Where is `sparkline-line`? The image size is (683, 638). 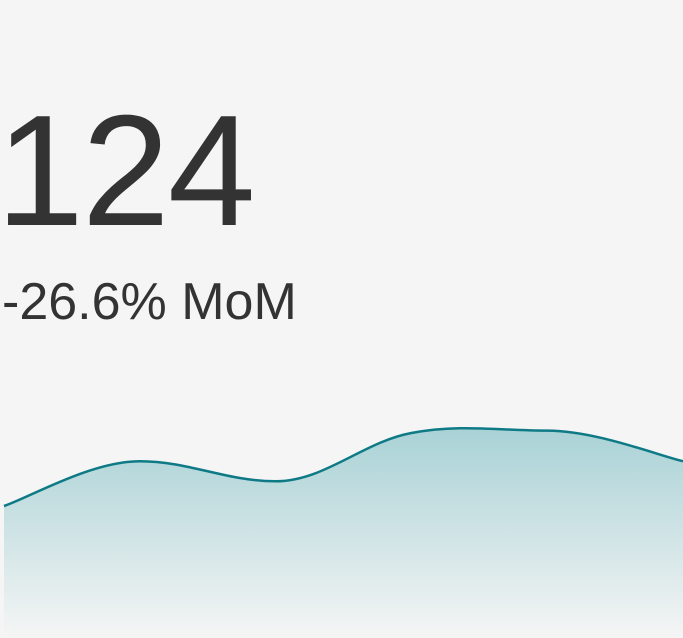 sparkline-line is located at coordinates (343, 467).